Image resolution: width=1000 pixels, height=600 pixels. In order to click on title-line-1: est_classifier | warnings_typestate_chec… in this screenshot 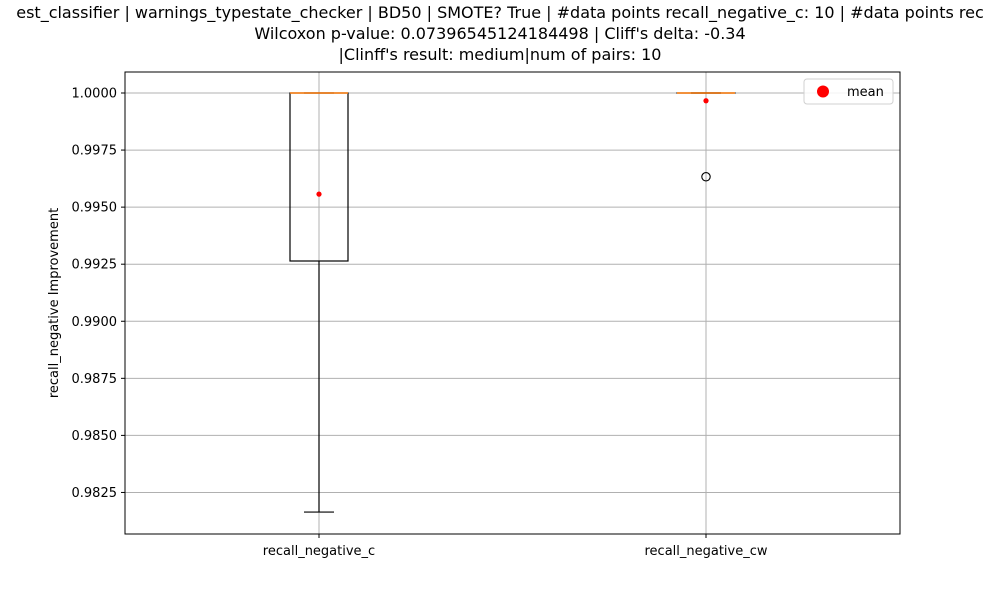, I will do `click(500, 12)`.